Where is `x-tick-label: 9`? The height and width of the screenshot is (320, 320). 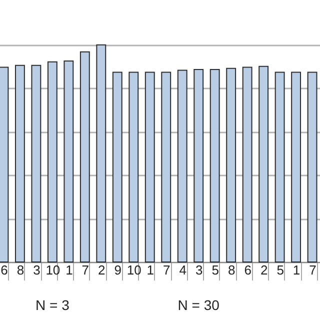
x-tick-label: 9 is located at coordinates (118, 270).